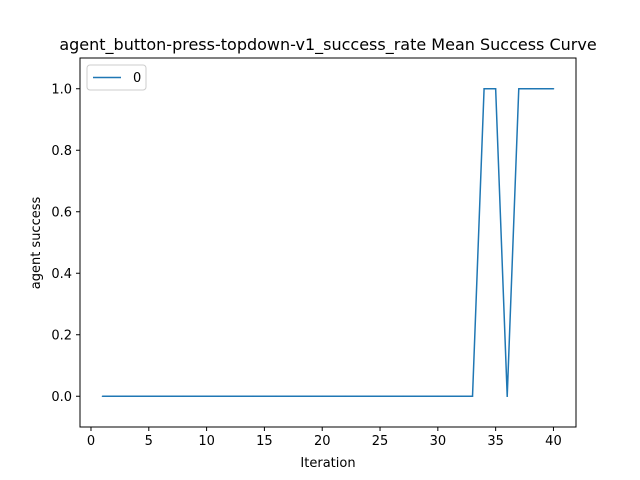 The width and height of the screenshot is (640, 480). Describe the element at coordinates (116, 77) in the screenshot. I see `legend: 0` at that location.